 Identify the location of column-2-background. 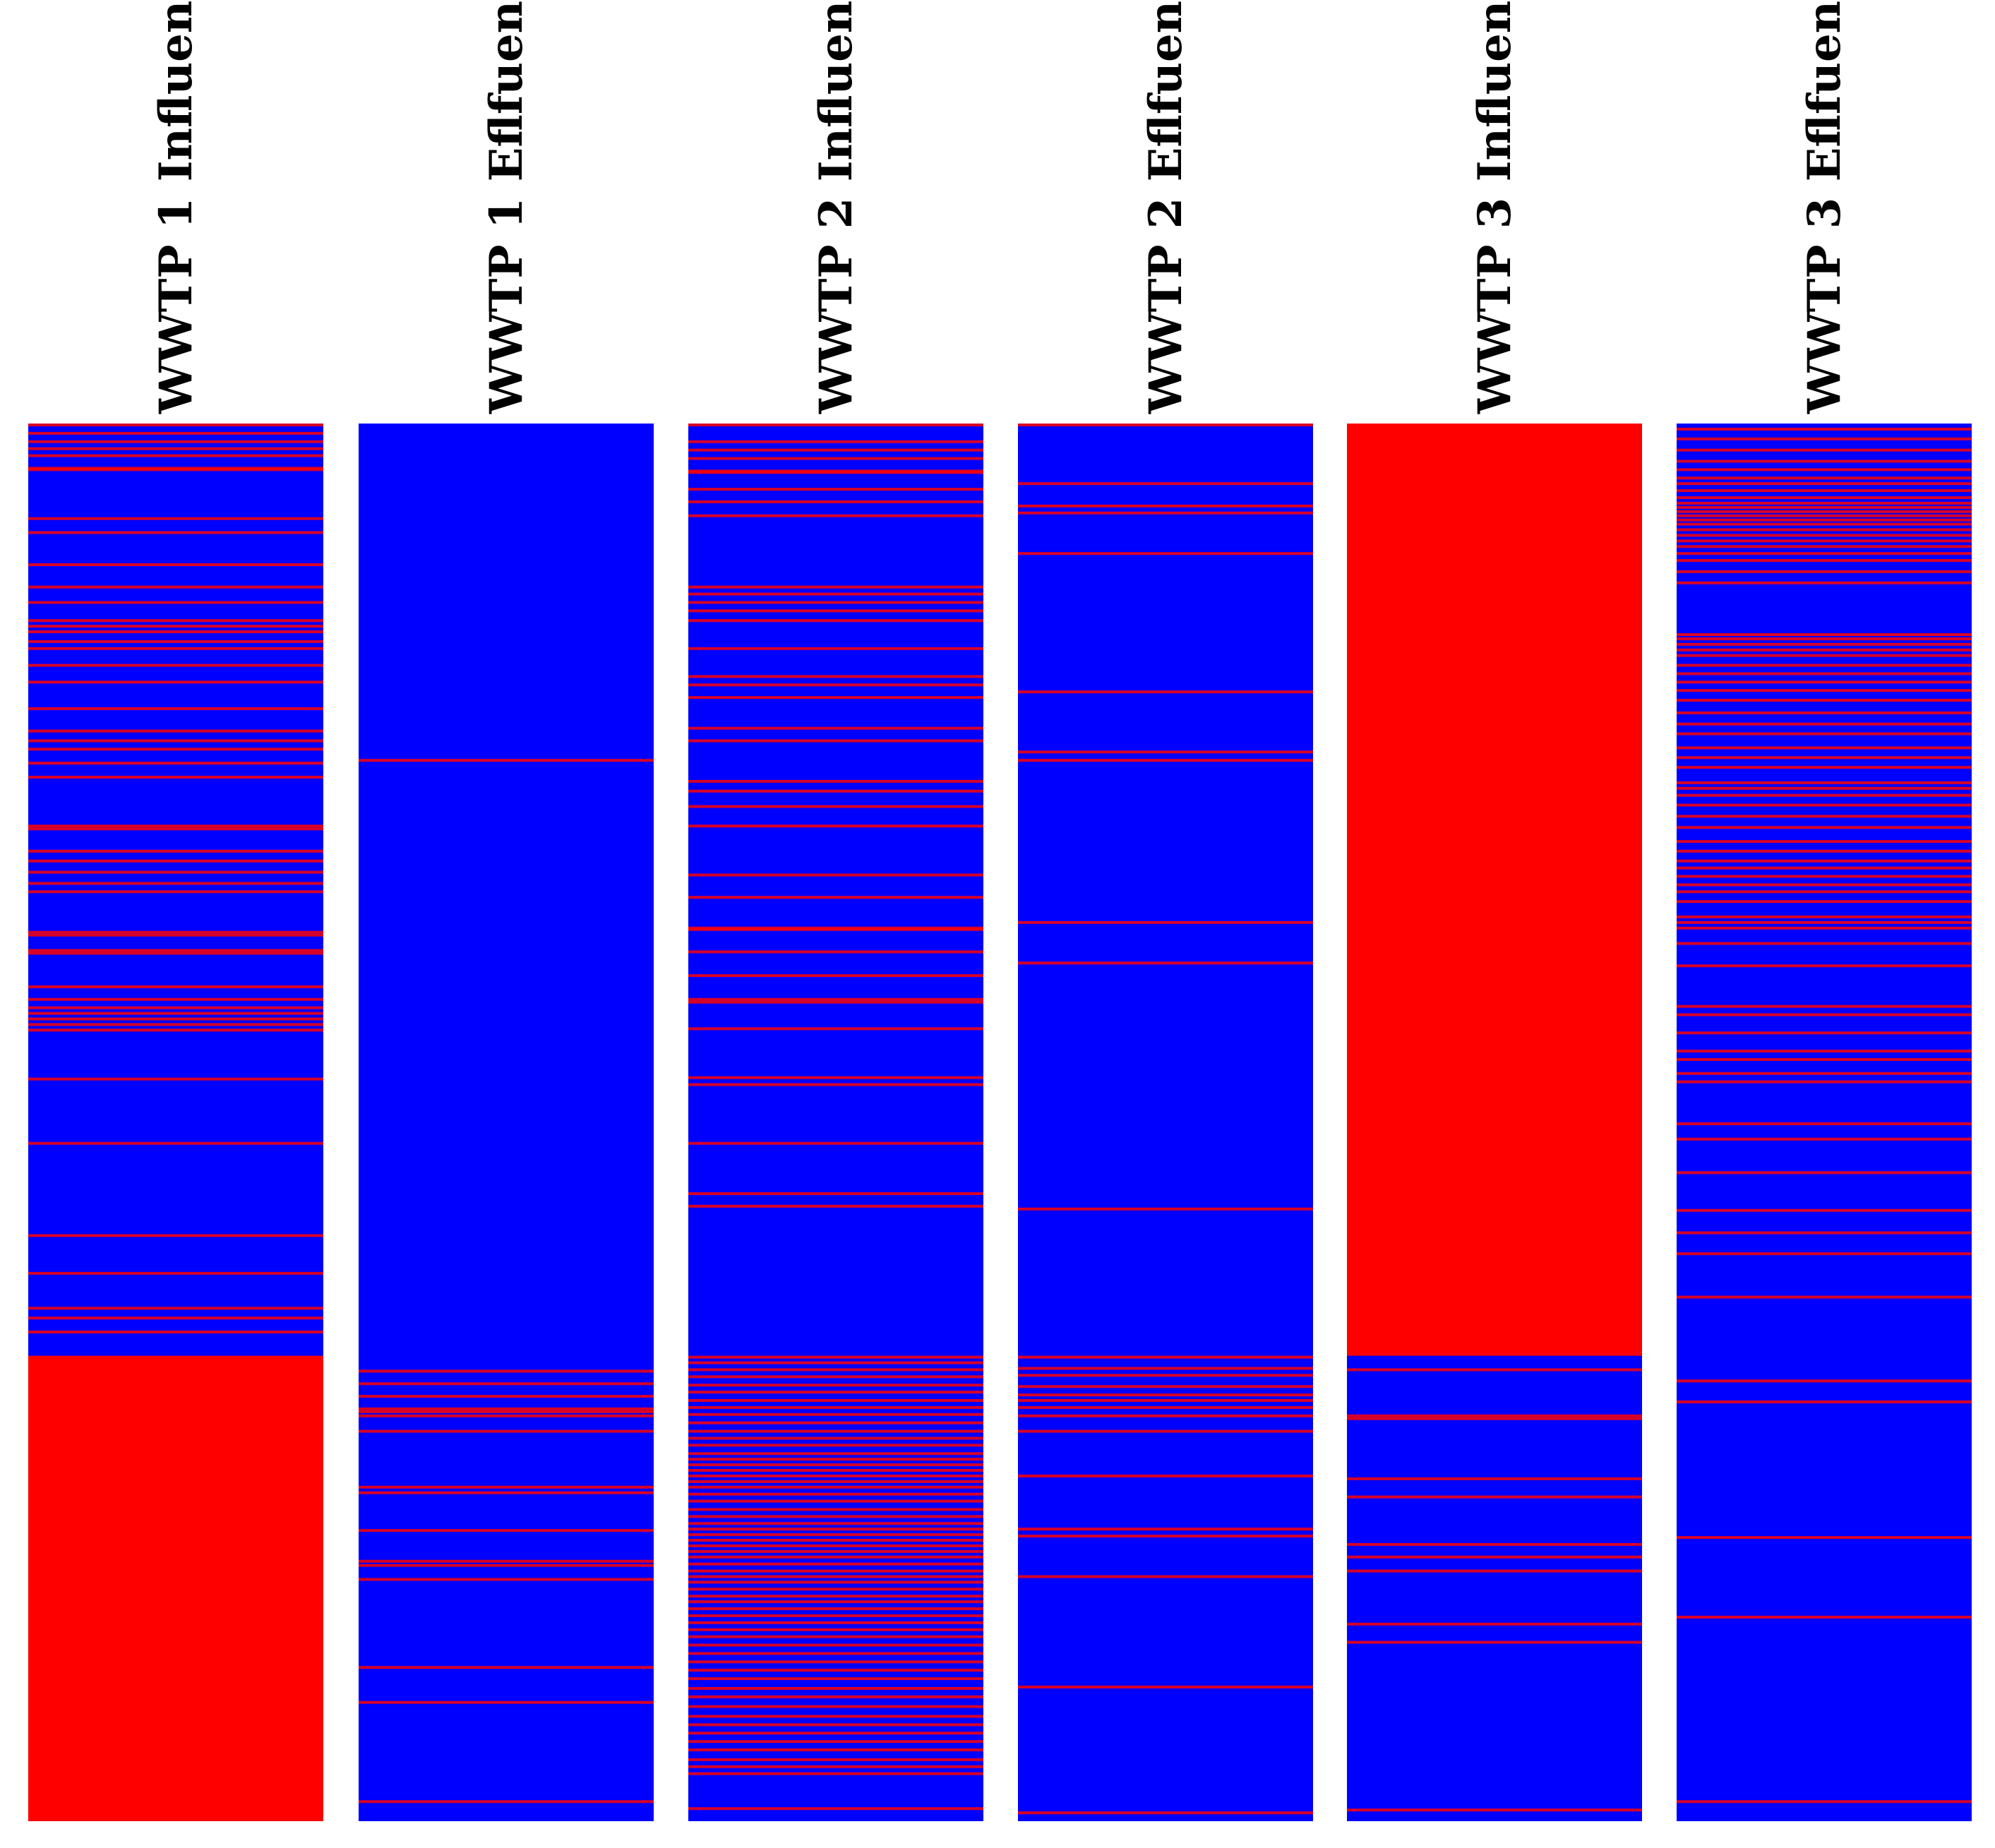
(506, 1123).